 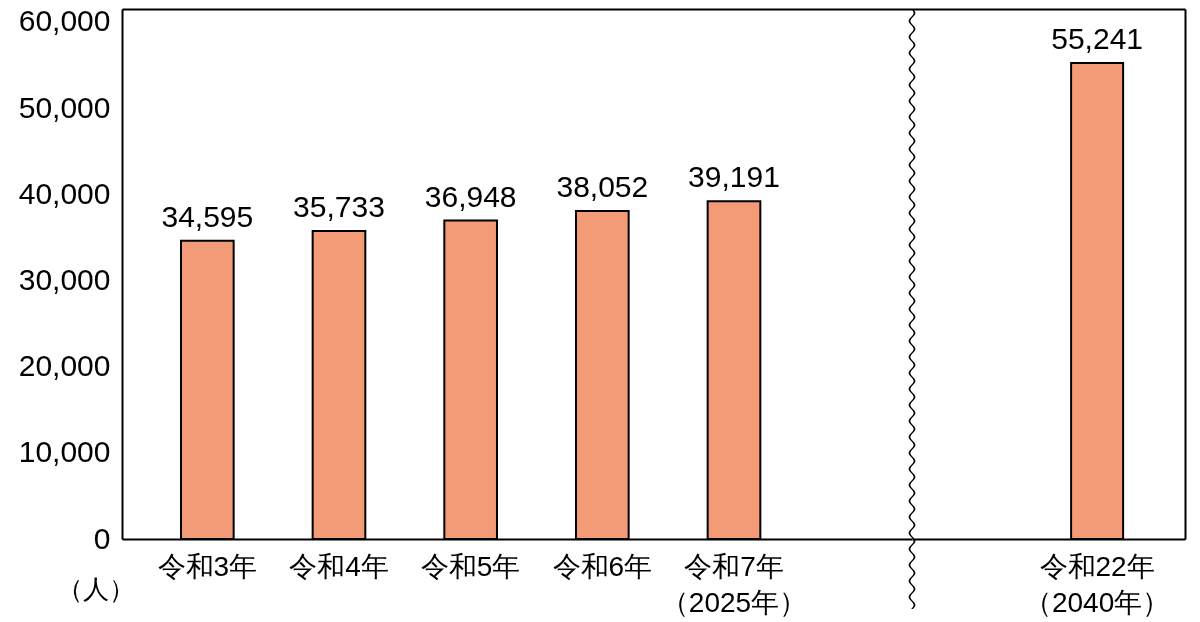 What do you see at coordinates (734, 584) in the screenshot?
I see `x-tick-label: 令和7年（2025年）` at bounding box center [734, 584].